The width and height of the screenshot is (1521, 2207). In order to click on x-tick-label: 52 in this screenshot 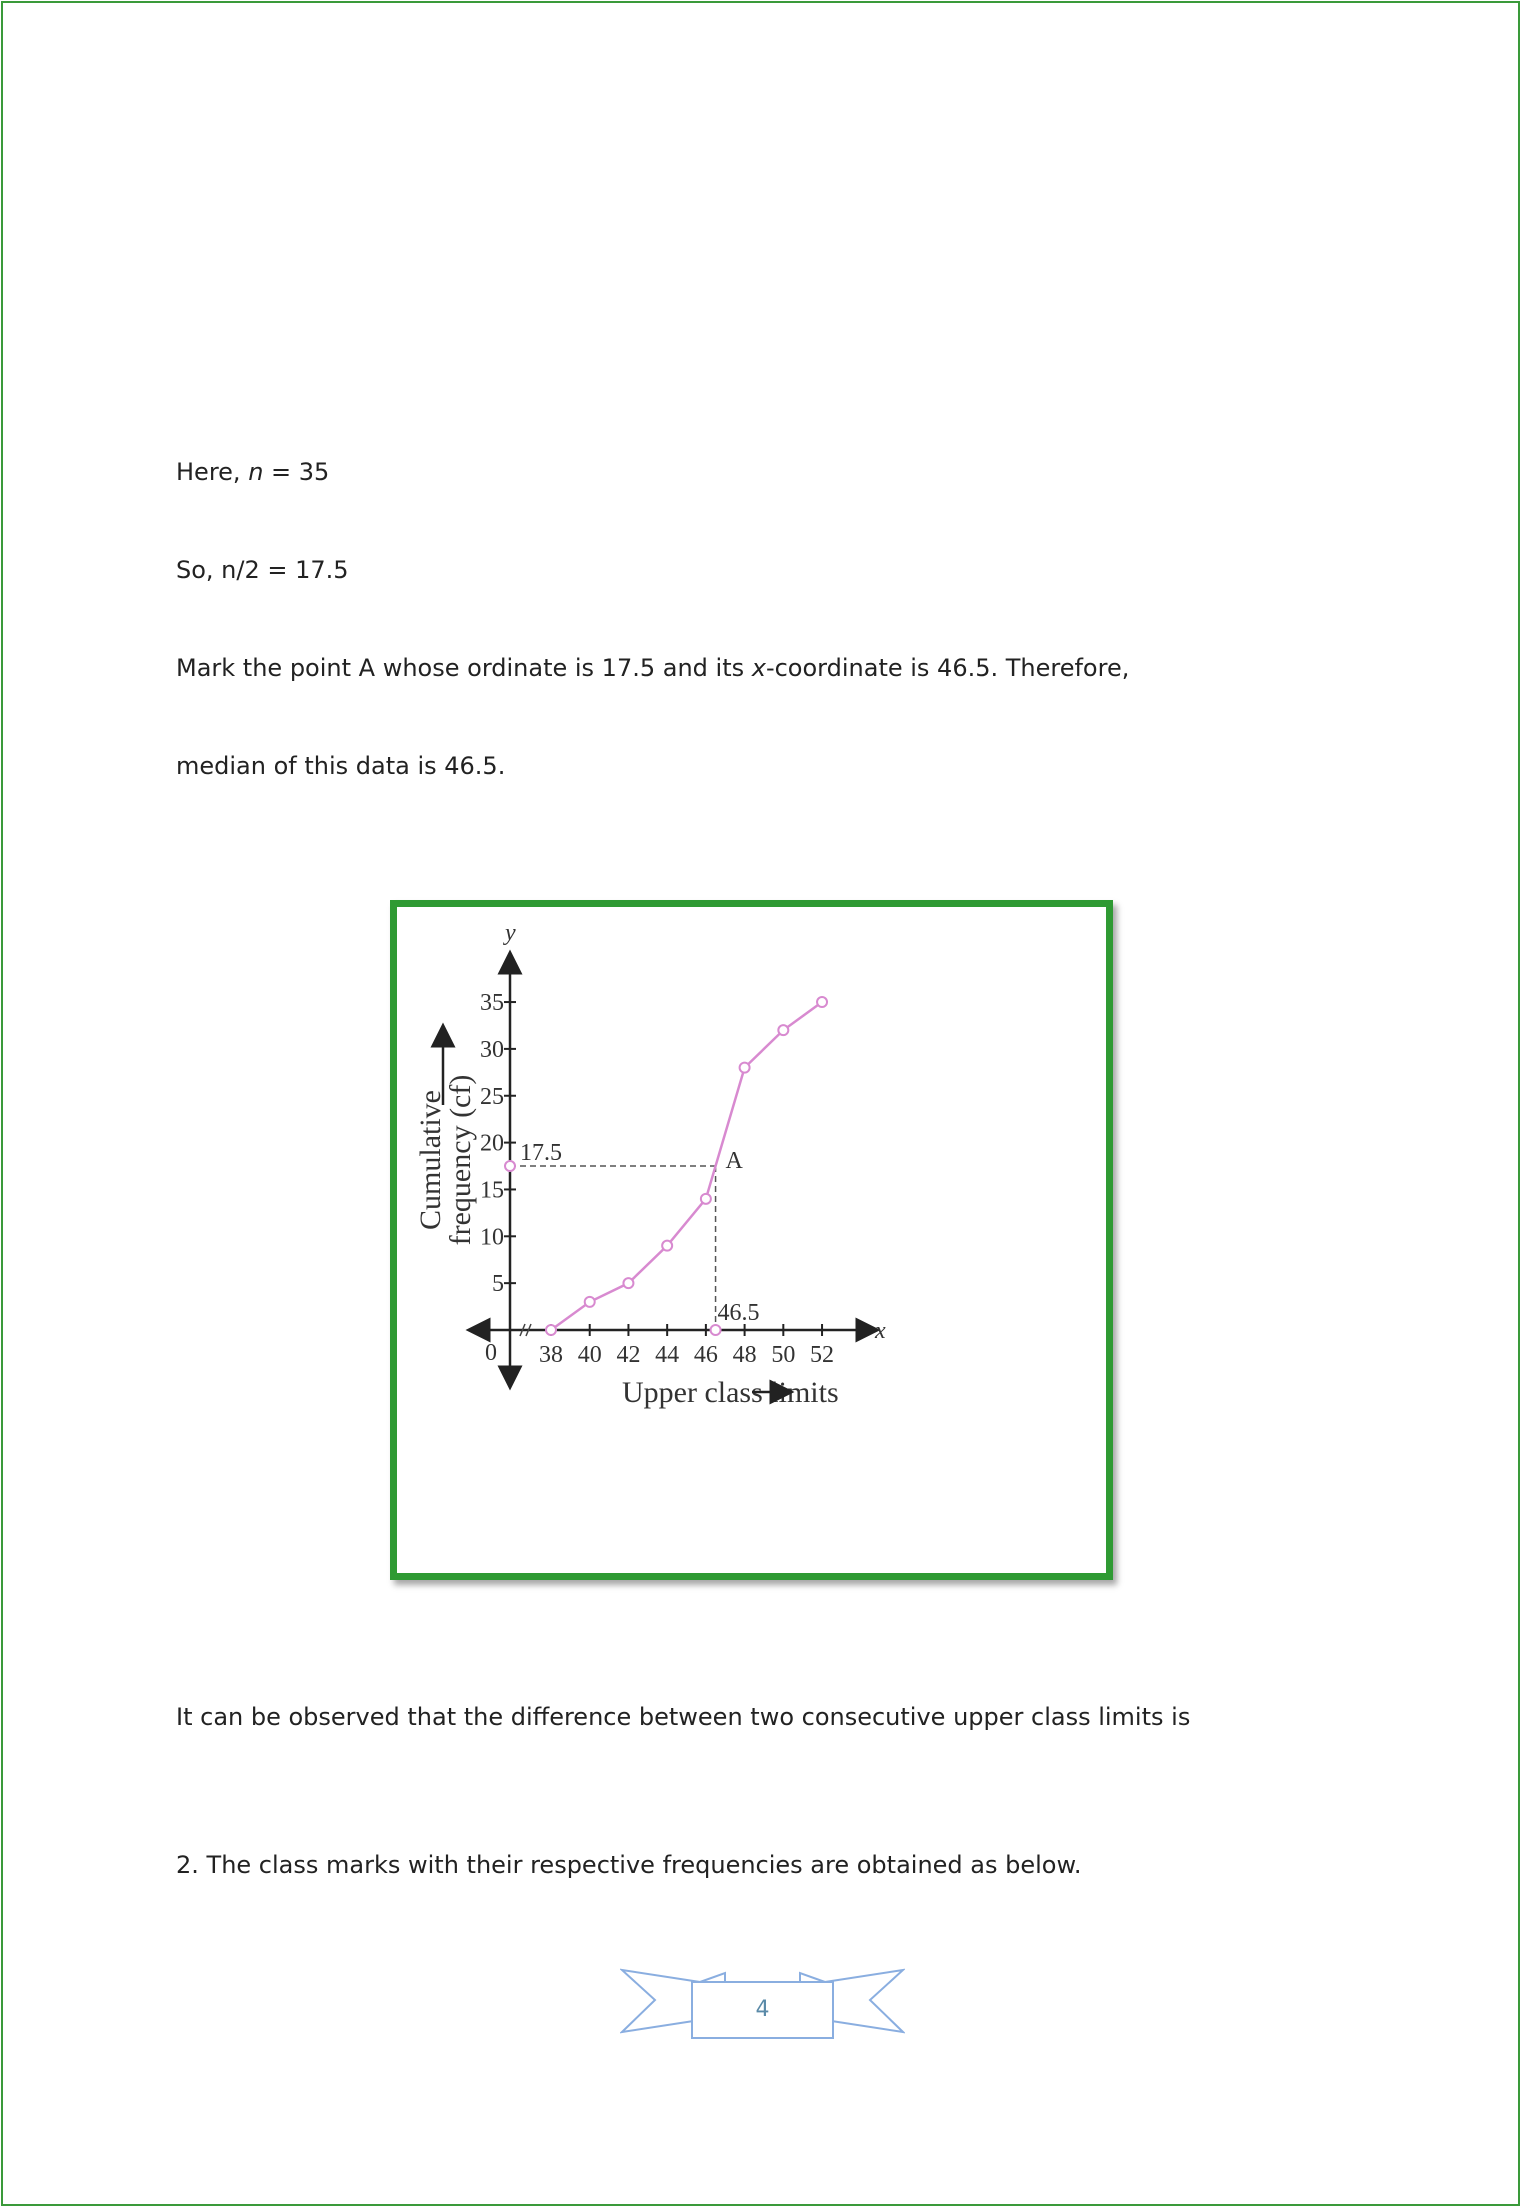, I will do `click(822, 1355)`.